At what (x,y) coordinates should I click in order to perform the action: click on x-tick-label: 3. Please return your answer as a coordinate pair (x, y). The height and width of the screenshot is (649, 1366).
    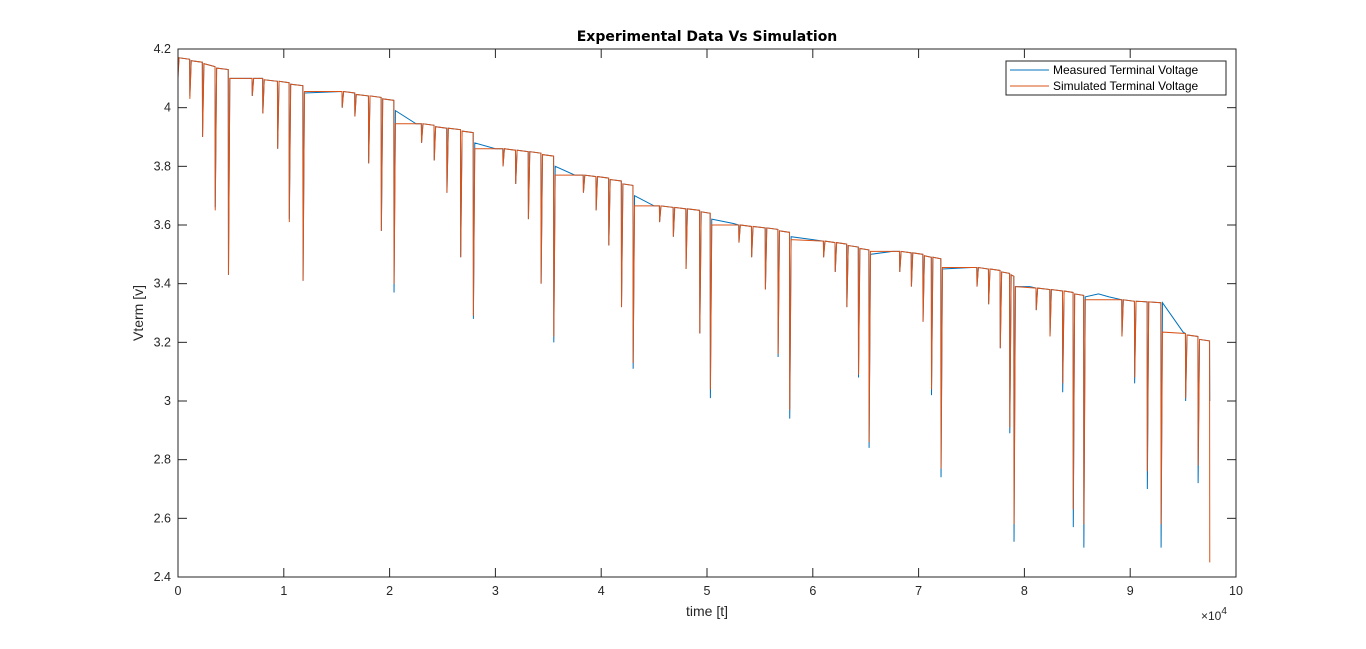
    Looking at the image, I should click on (495, 591).